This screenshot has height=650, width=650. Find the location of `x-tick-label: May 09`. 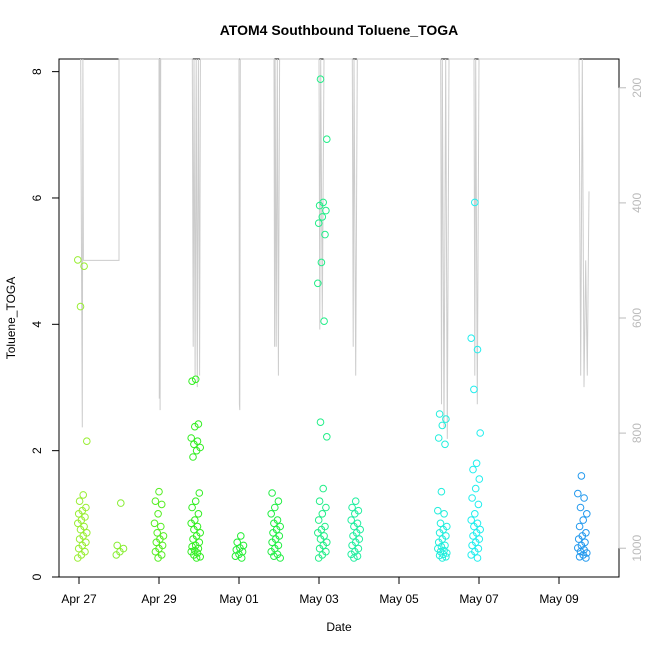

x-tick-label: May 09 is located at coordinates (559, 599).